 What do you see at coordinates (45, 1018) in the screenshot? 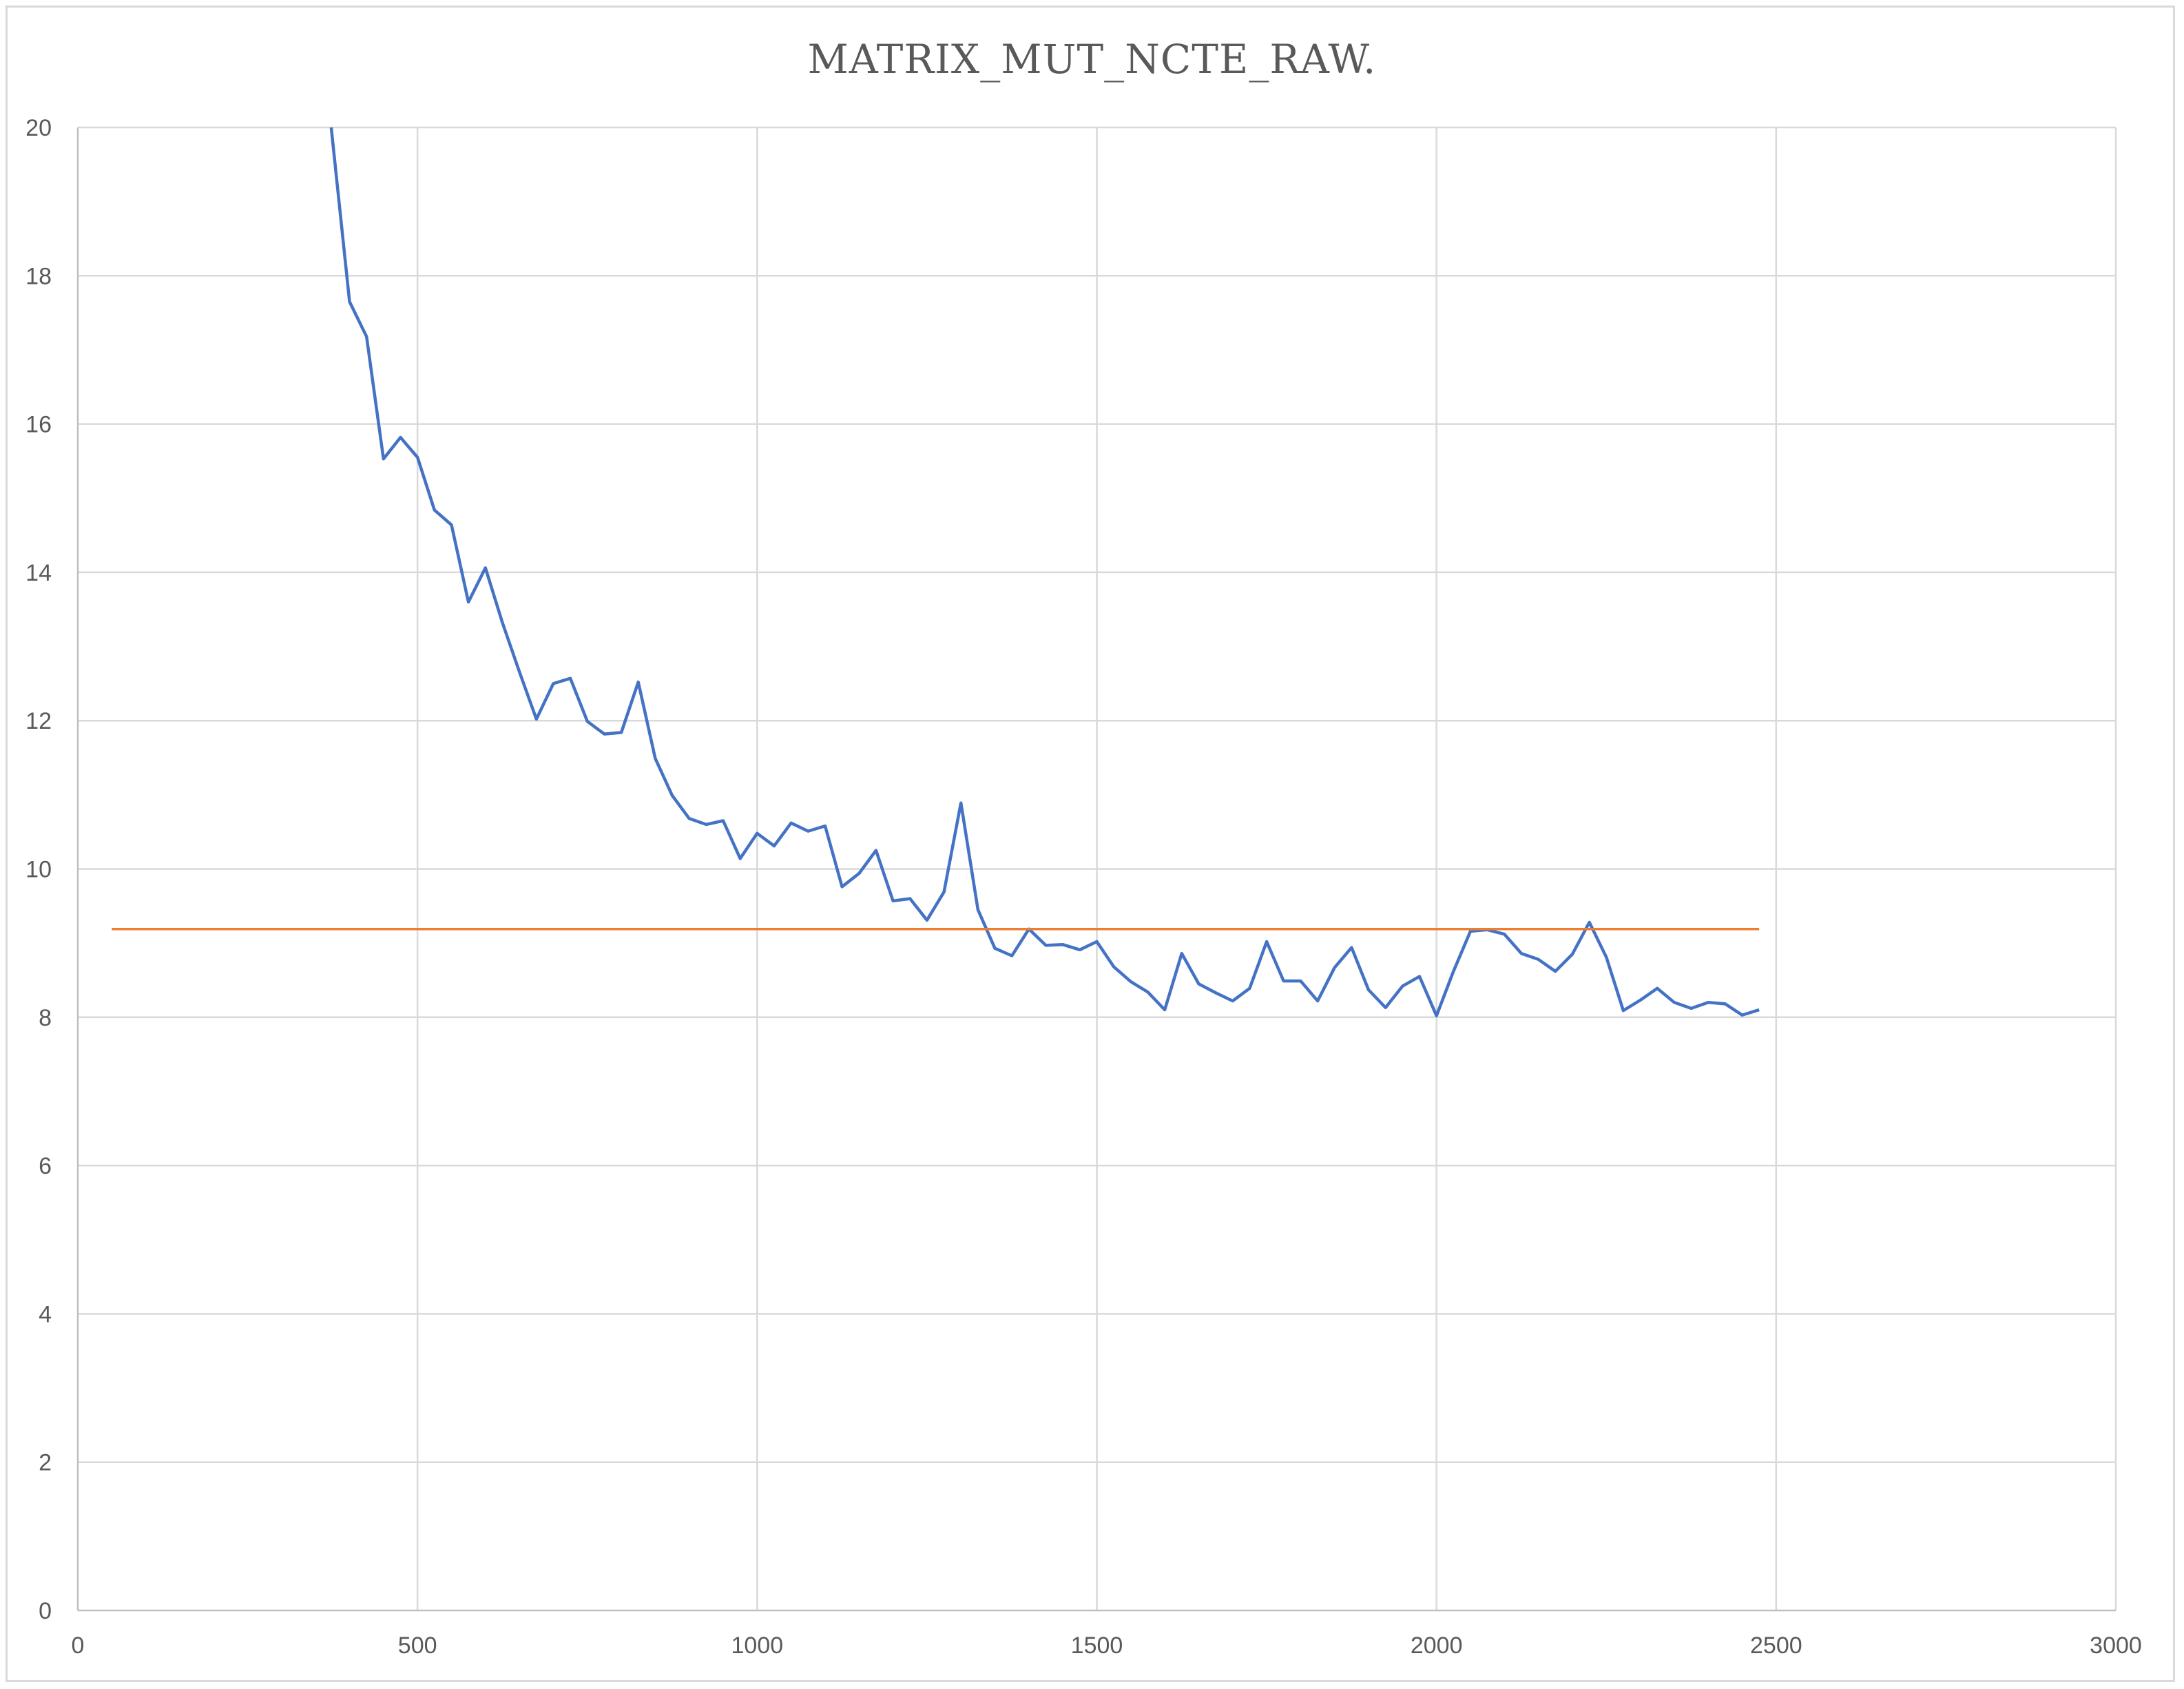
I see `y-tick-label: 8` at bounding box center [45, 1018].